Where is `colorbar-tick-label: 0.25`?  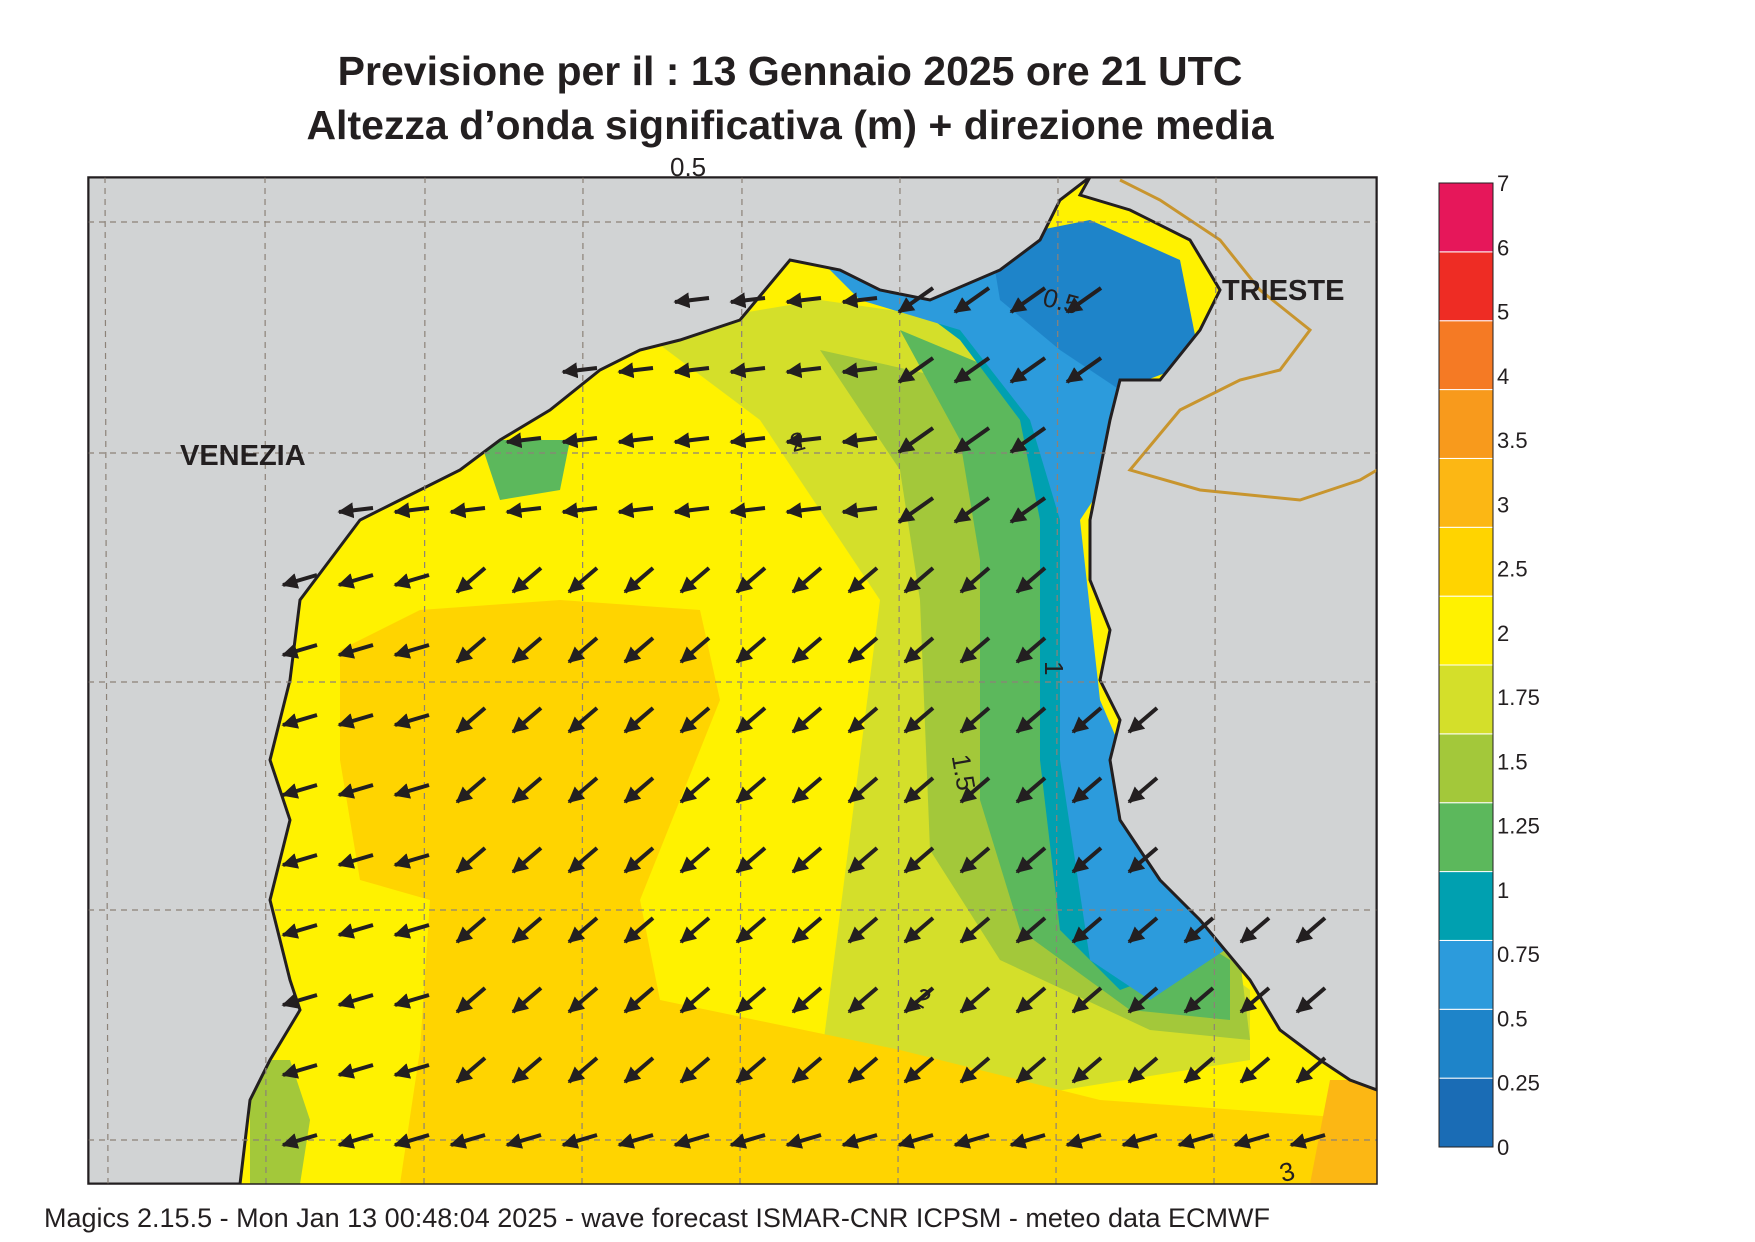 colorbar-tick-label: 0.25 is located at coordinates (1518, 1083).